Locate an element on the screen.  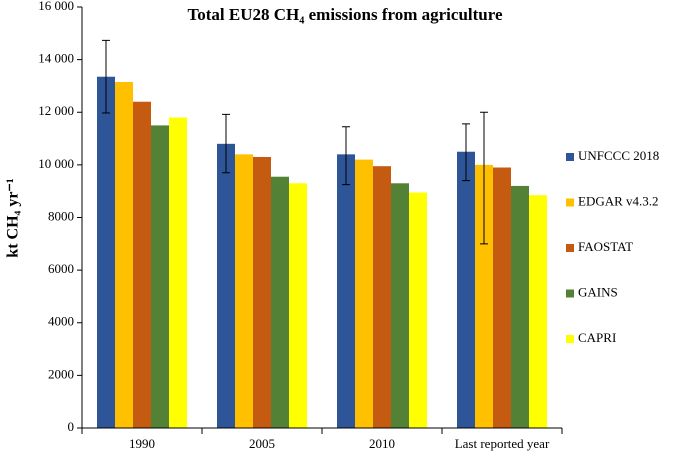
legend-label: EDGAR v4.3.2 is located at coordinates (618, 200).